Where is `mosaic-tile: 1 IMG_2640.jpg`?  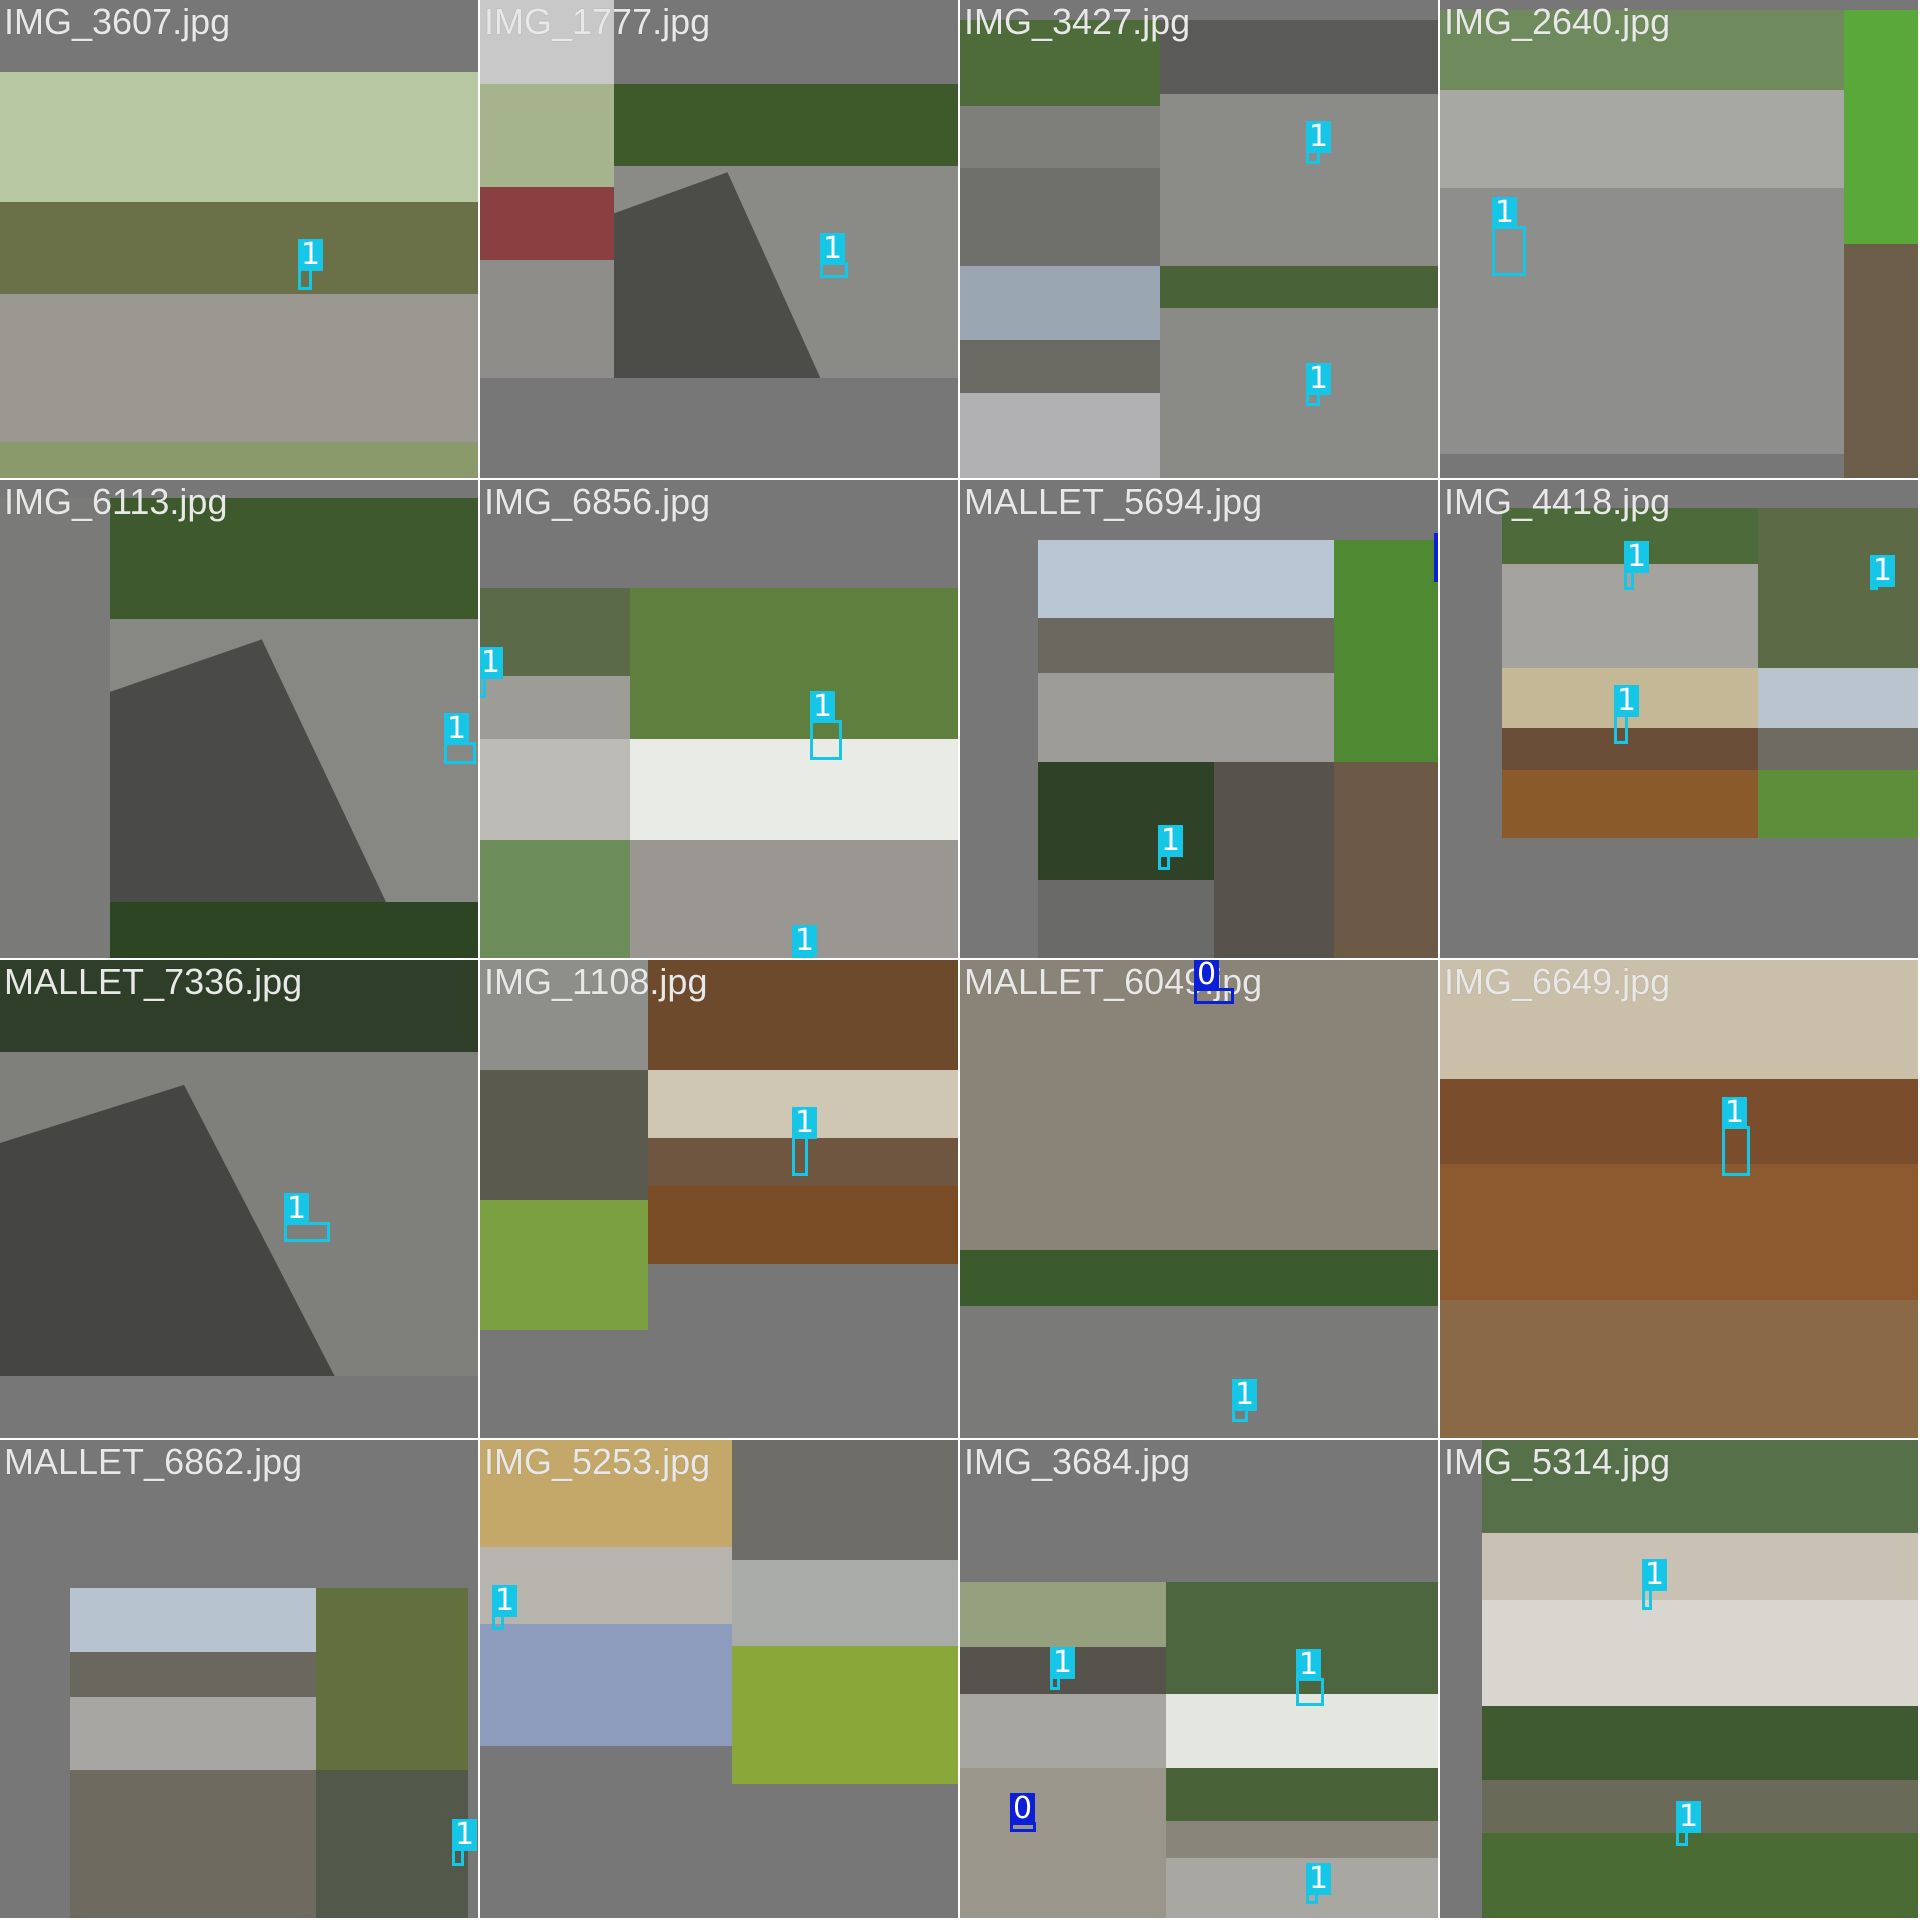 mosaic-tile: 1 IMG_2640.jpg is located at coordinates (1679, 239).